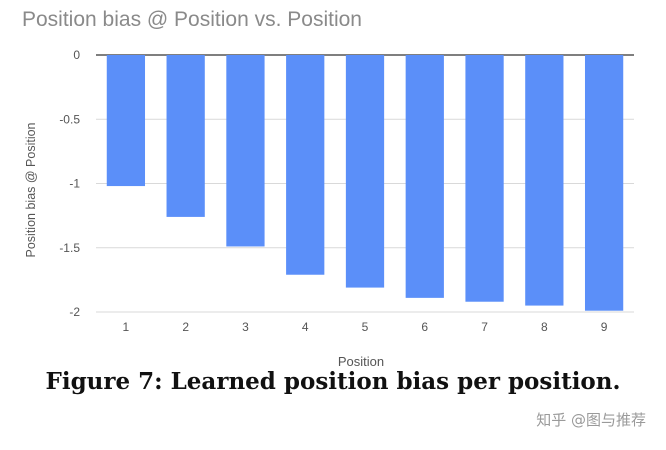  I want to click on y-tick-labels: 0 -0.5 -1 -1.5 -2, so click(69, 183).